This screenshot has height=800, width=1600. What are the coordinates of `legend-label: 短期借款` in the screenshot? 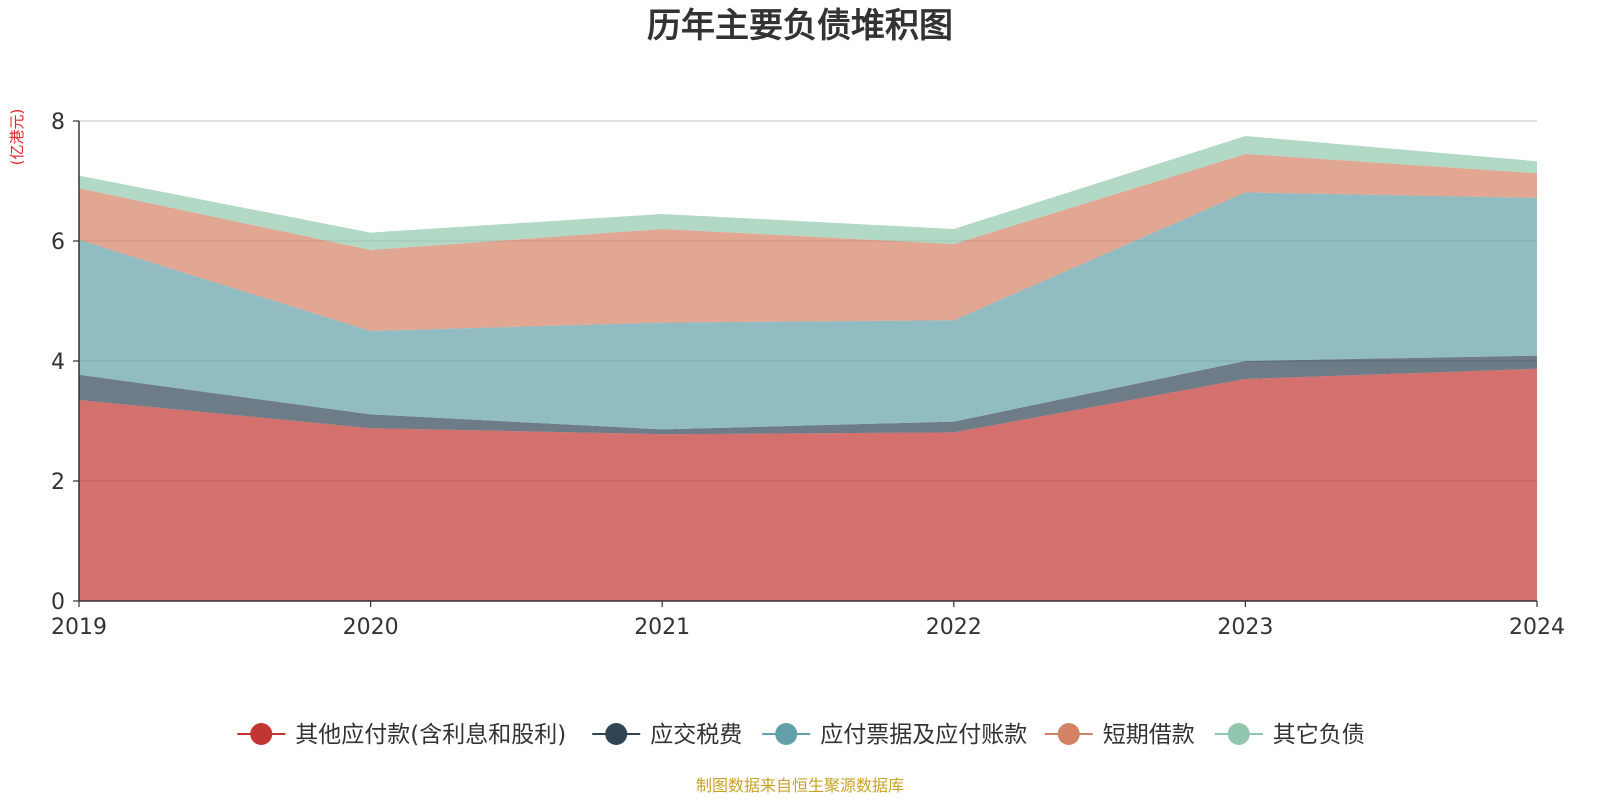 It's located at (1149, 735).